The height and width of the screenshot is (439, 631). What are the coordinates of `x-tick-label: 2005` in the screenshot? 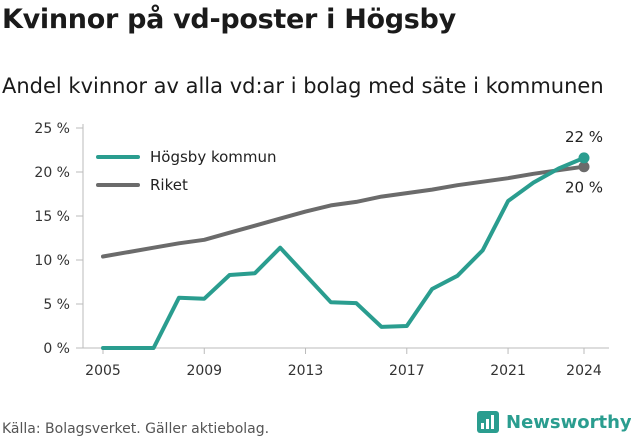 It's located at (103, 371).